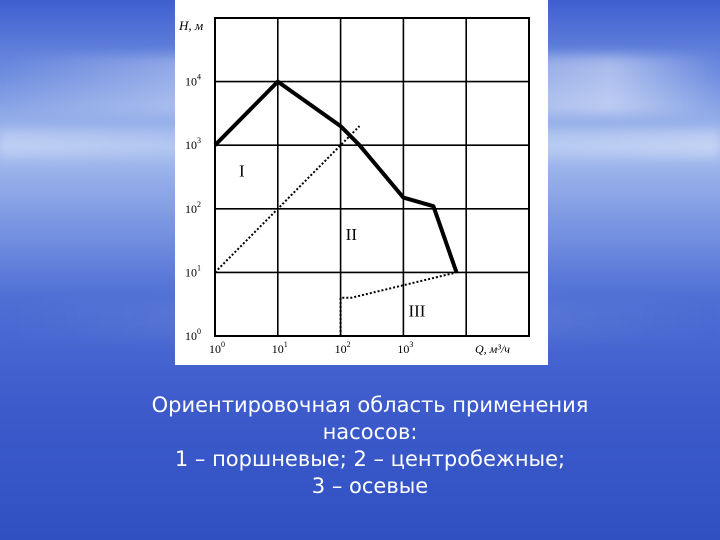 The height and width of the screenshot is (540, 720). Describe the element at coordinates (405, 348) in the screenshot. I see `x-tick-label: 10³` at that location.